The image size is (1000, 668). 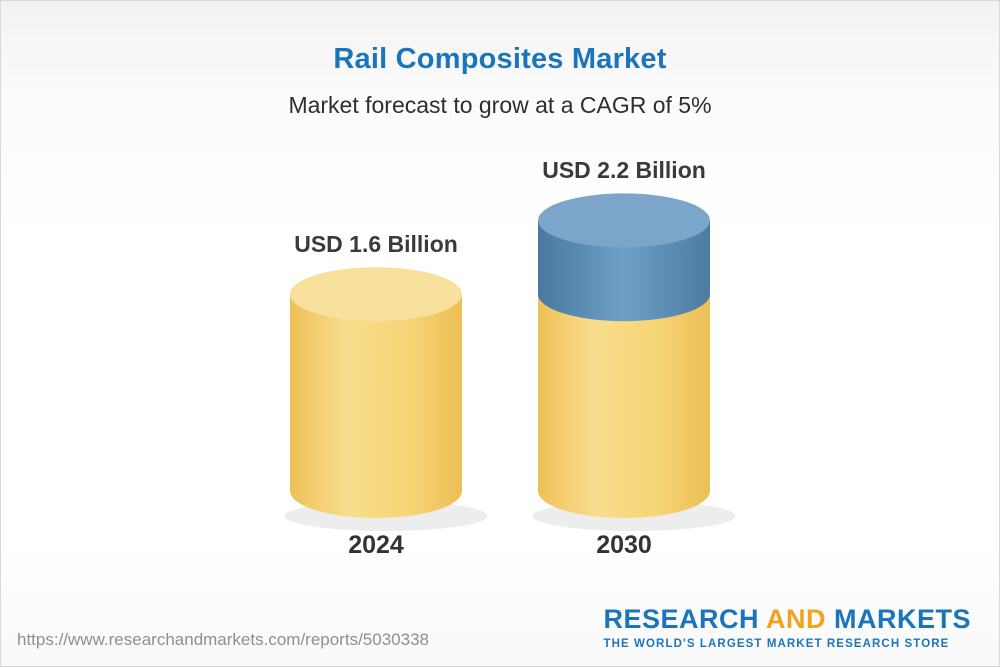 What do you see at coordinates (681, 619) in the screenshot?
I see `logo-word-research: RESEARCH` at bounding box center [681, 619].